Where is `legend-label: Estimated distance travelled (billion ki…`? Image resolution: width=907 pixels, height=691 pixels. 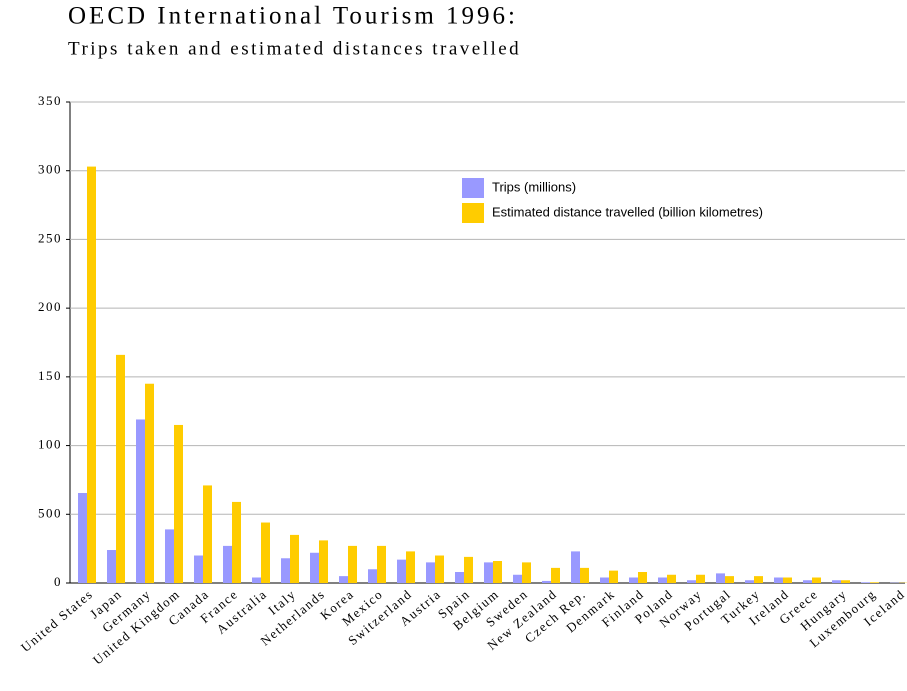 legend-label: Estimated distance travelled (billion ki… is located at coordinates (627, 211).